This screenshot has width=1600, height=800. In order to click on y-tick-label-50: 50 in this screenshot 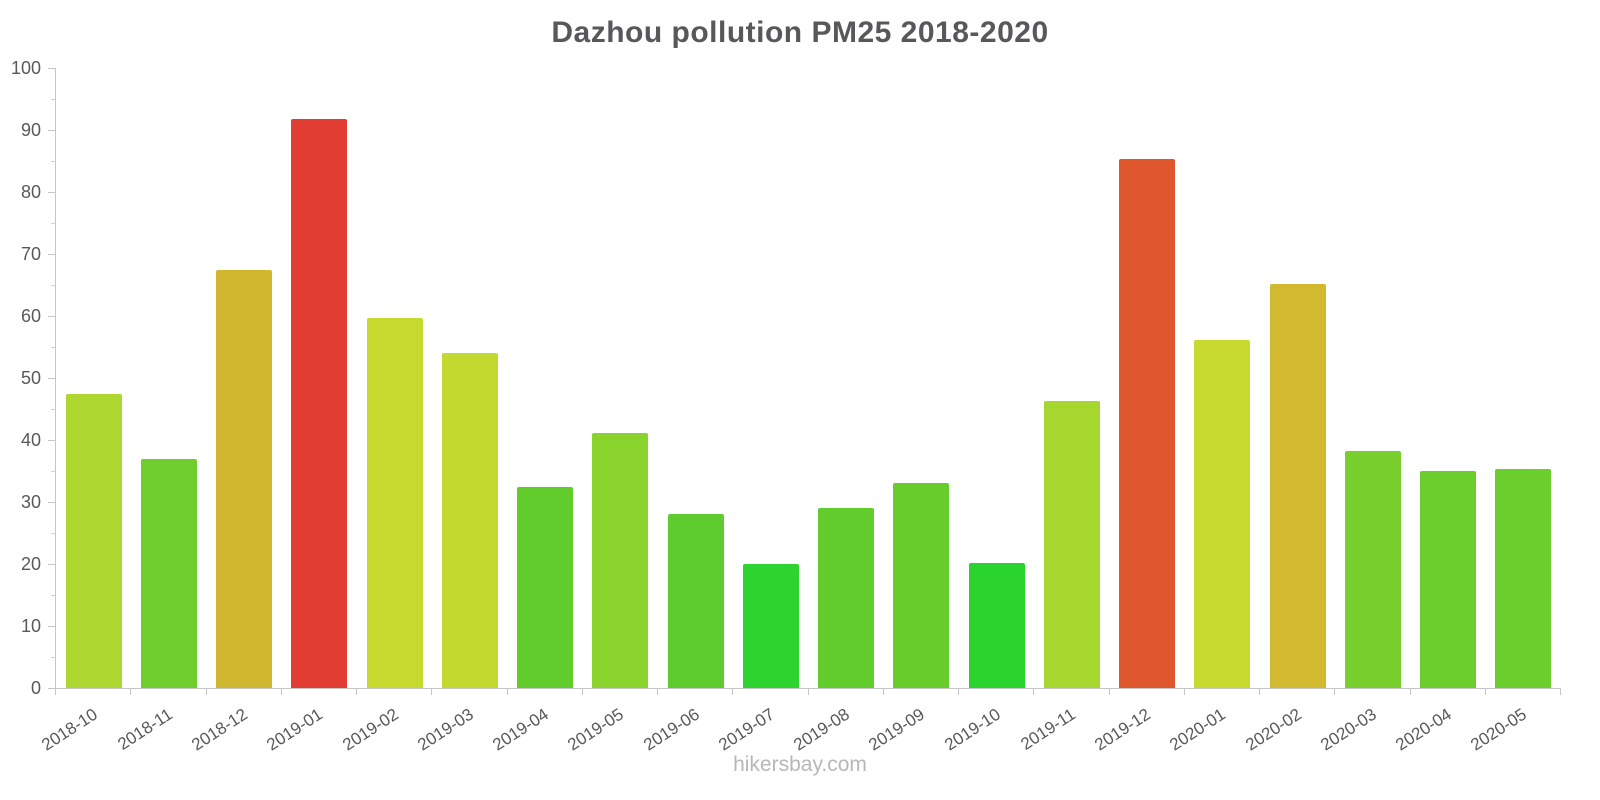, I will do `click(30, 378)`.